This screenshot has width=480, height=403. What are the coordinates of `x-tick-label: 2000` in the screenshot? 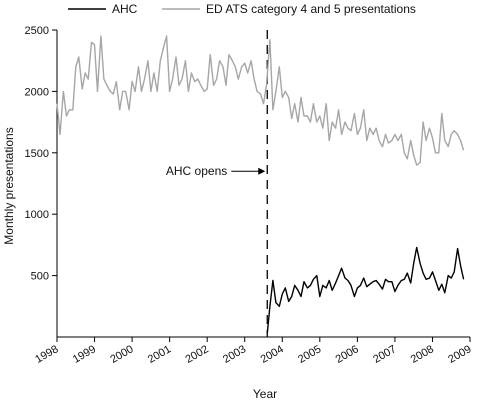 It's located at (121, 354).